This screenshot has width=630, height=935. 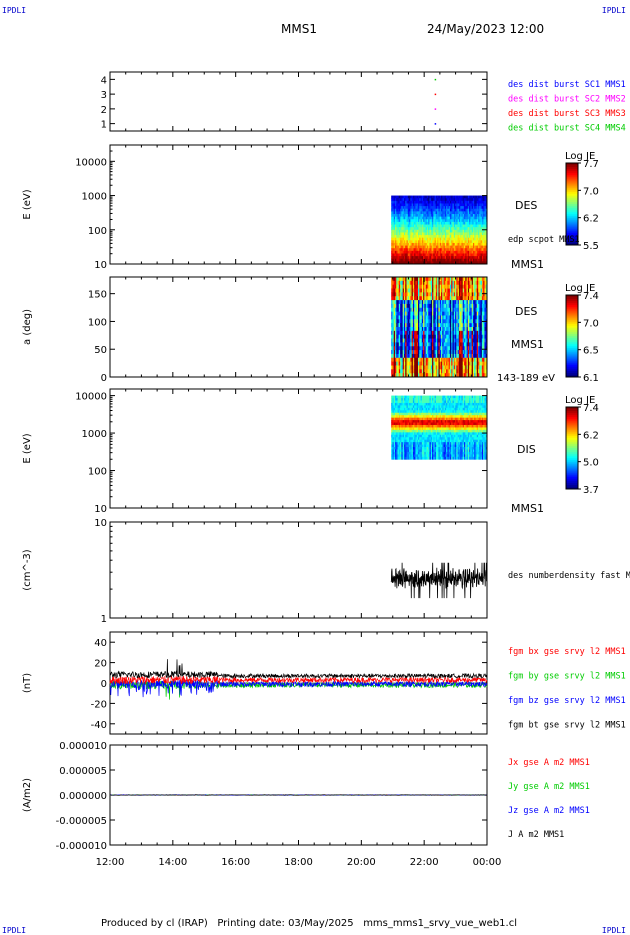 I want to click on des_energy-colorbar-label: 6.2, so click(x=591, y=219).